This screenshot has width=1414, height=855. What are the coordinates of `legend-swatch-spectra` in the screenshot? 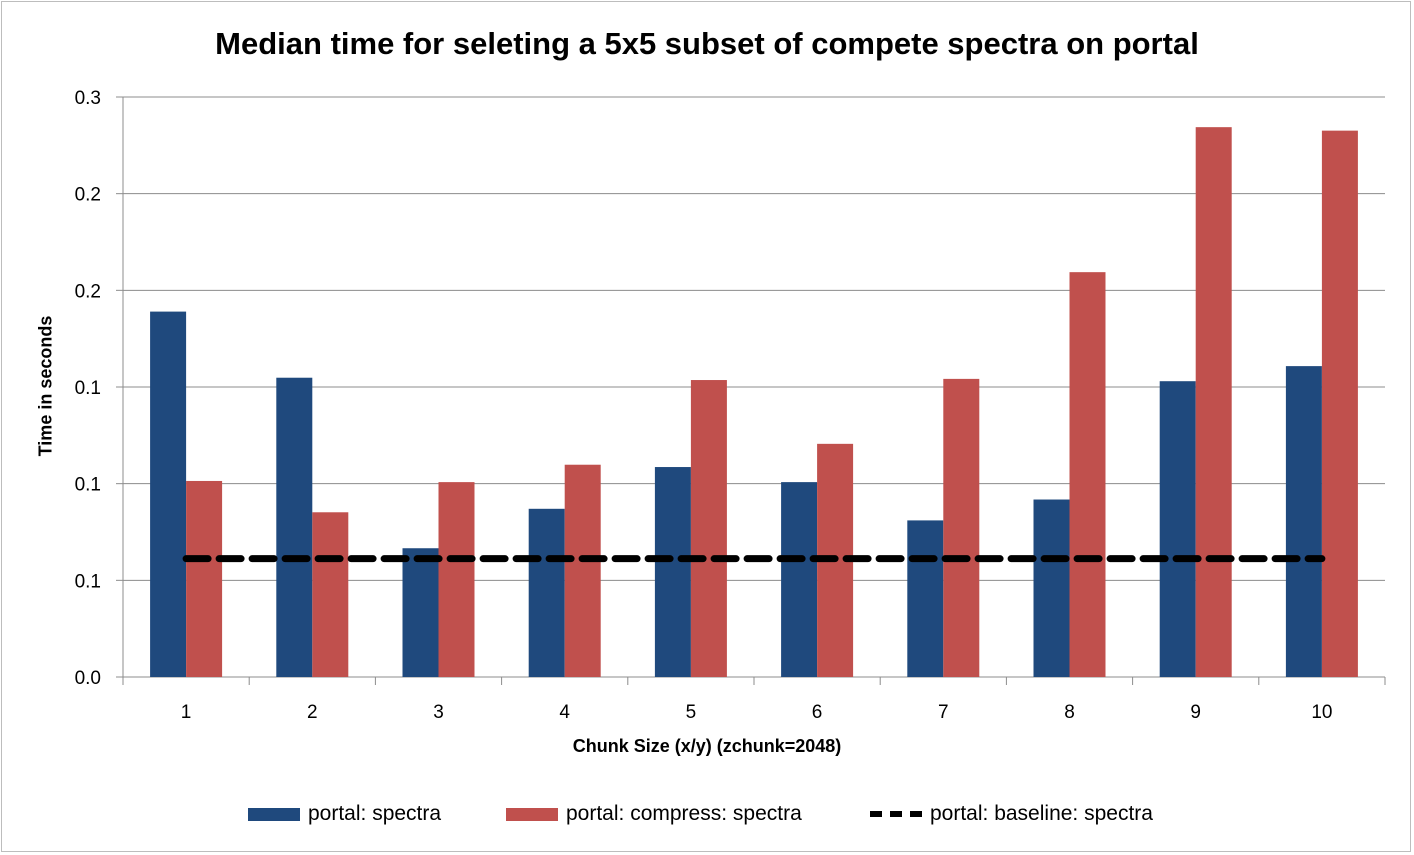 It's located at (274, 814).